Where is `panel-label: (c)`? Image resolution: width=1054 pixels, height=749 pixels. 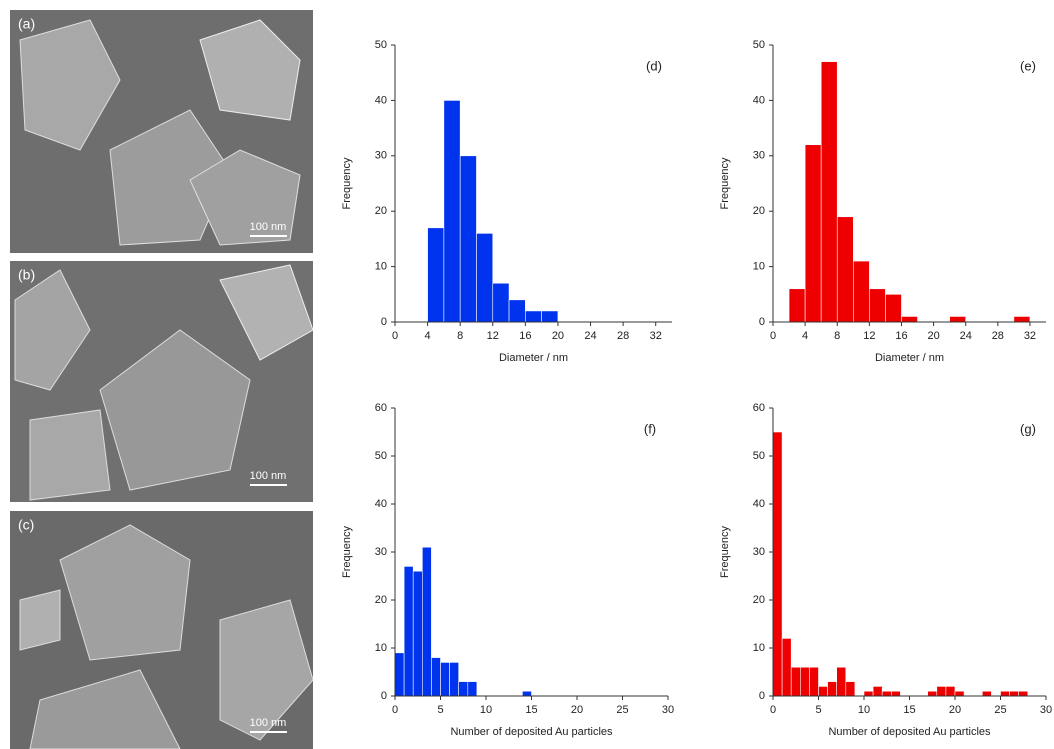
panel-label: (c) is located at coordinates (26, 525).